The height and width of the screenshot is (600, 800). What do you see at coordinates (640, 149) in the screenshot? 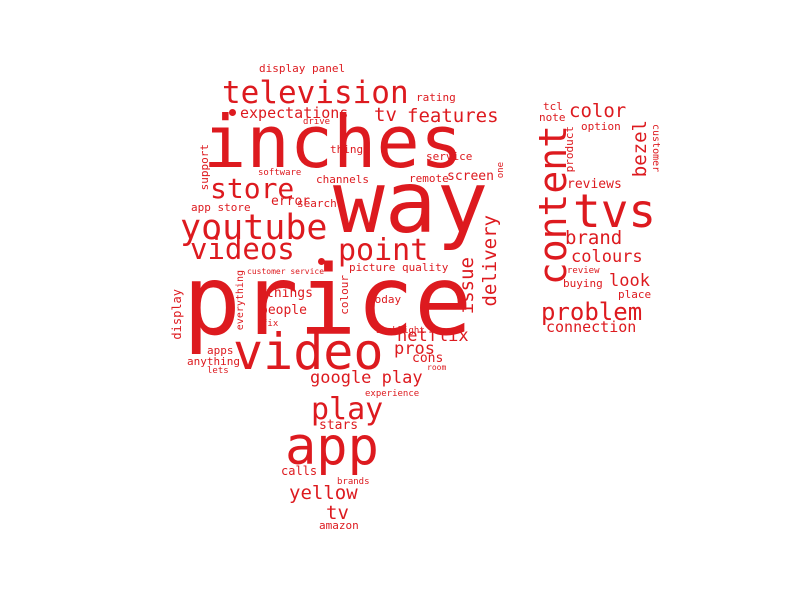
I see `word-bezel: bezel` at bounding box center [640, 149].